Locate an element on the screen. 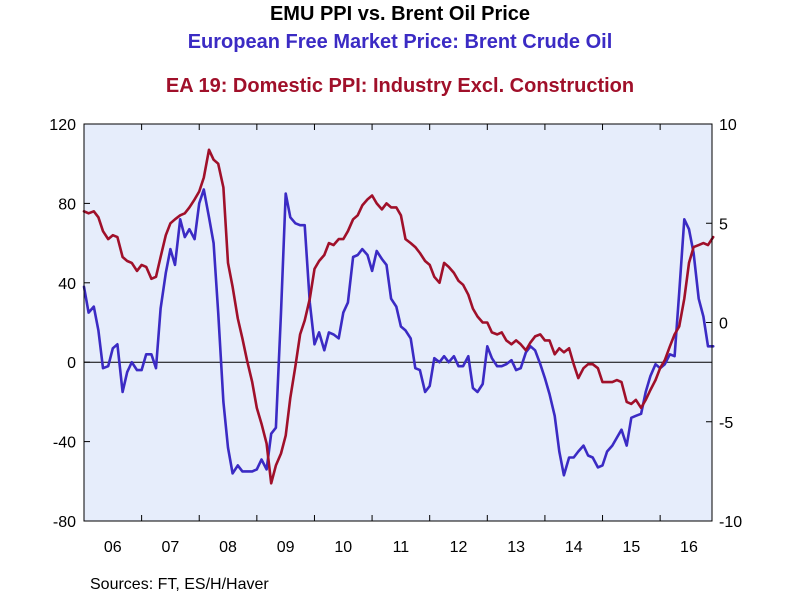  left-axis-tick-label: 40 is located at coordinates (67, 284).